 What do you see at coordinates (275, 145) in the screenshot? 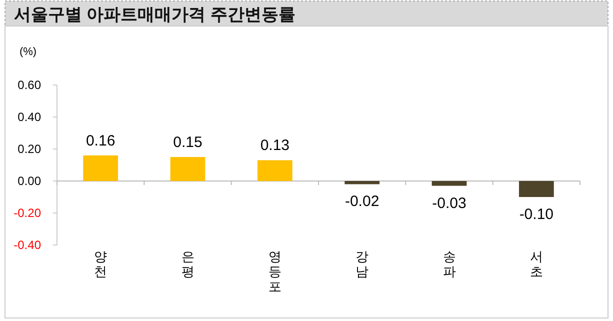
I see `data-label: 0.13` at bounding box center [275, 145].